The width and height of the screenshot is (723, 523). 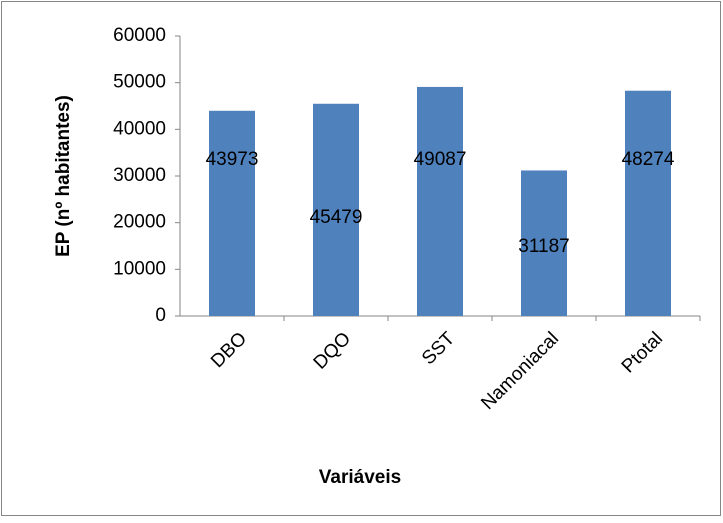 I want to click on data-label: 31187, so click(x=543, y=246).